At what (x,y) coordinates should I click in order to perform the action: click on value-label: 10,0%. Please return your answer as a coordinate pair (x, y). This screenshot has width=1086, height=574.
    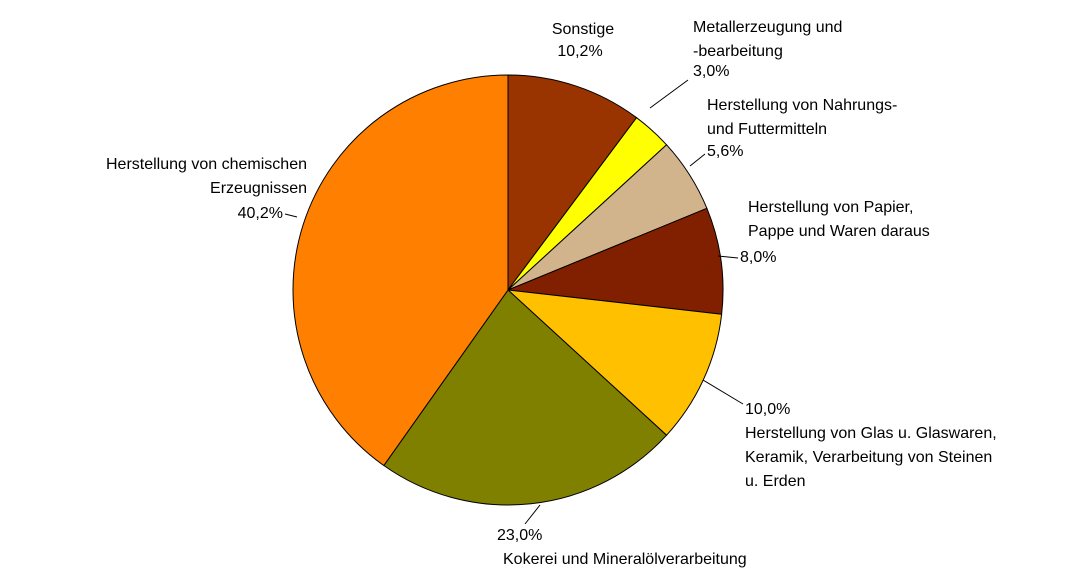
    Looking at the image, I should click on (767, 409).